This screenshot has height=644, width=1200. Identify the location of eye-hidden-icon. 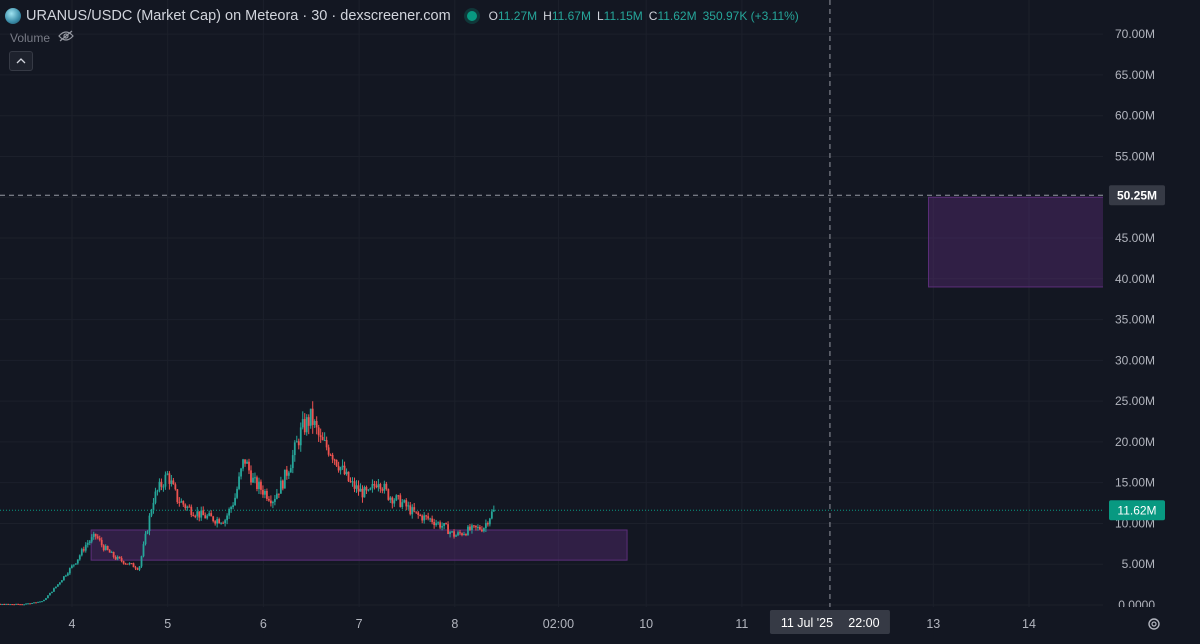
(66, 37).